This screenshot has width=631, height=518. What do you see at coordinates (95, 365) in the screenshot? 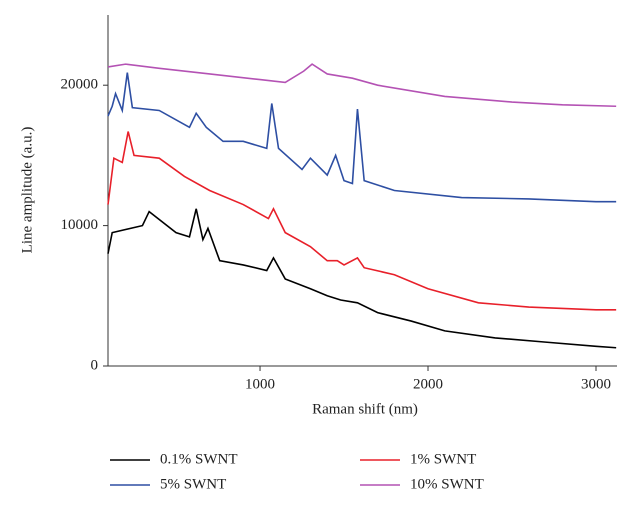
I see `y-tick-label: 0` at bounding box center [95, 365].